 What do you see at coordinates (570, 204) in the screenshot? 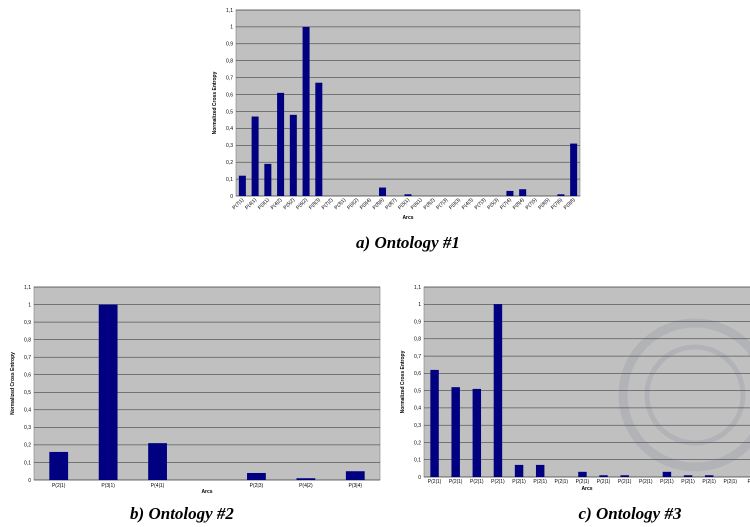
I see `x-tick-label: P(9|8)` at bounding box center [570, 204].